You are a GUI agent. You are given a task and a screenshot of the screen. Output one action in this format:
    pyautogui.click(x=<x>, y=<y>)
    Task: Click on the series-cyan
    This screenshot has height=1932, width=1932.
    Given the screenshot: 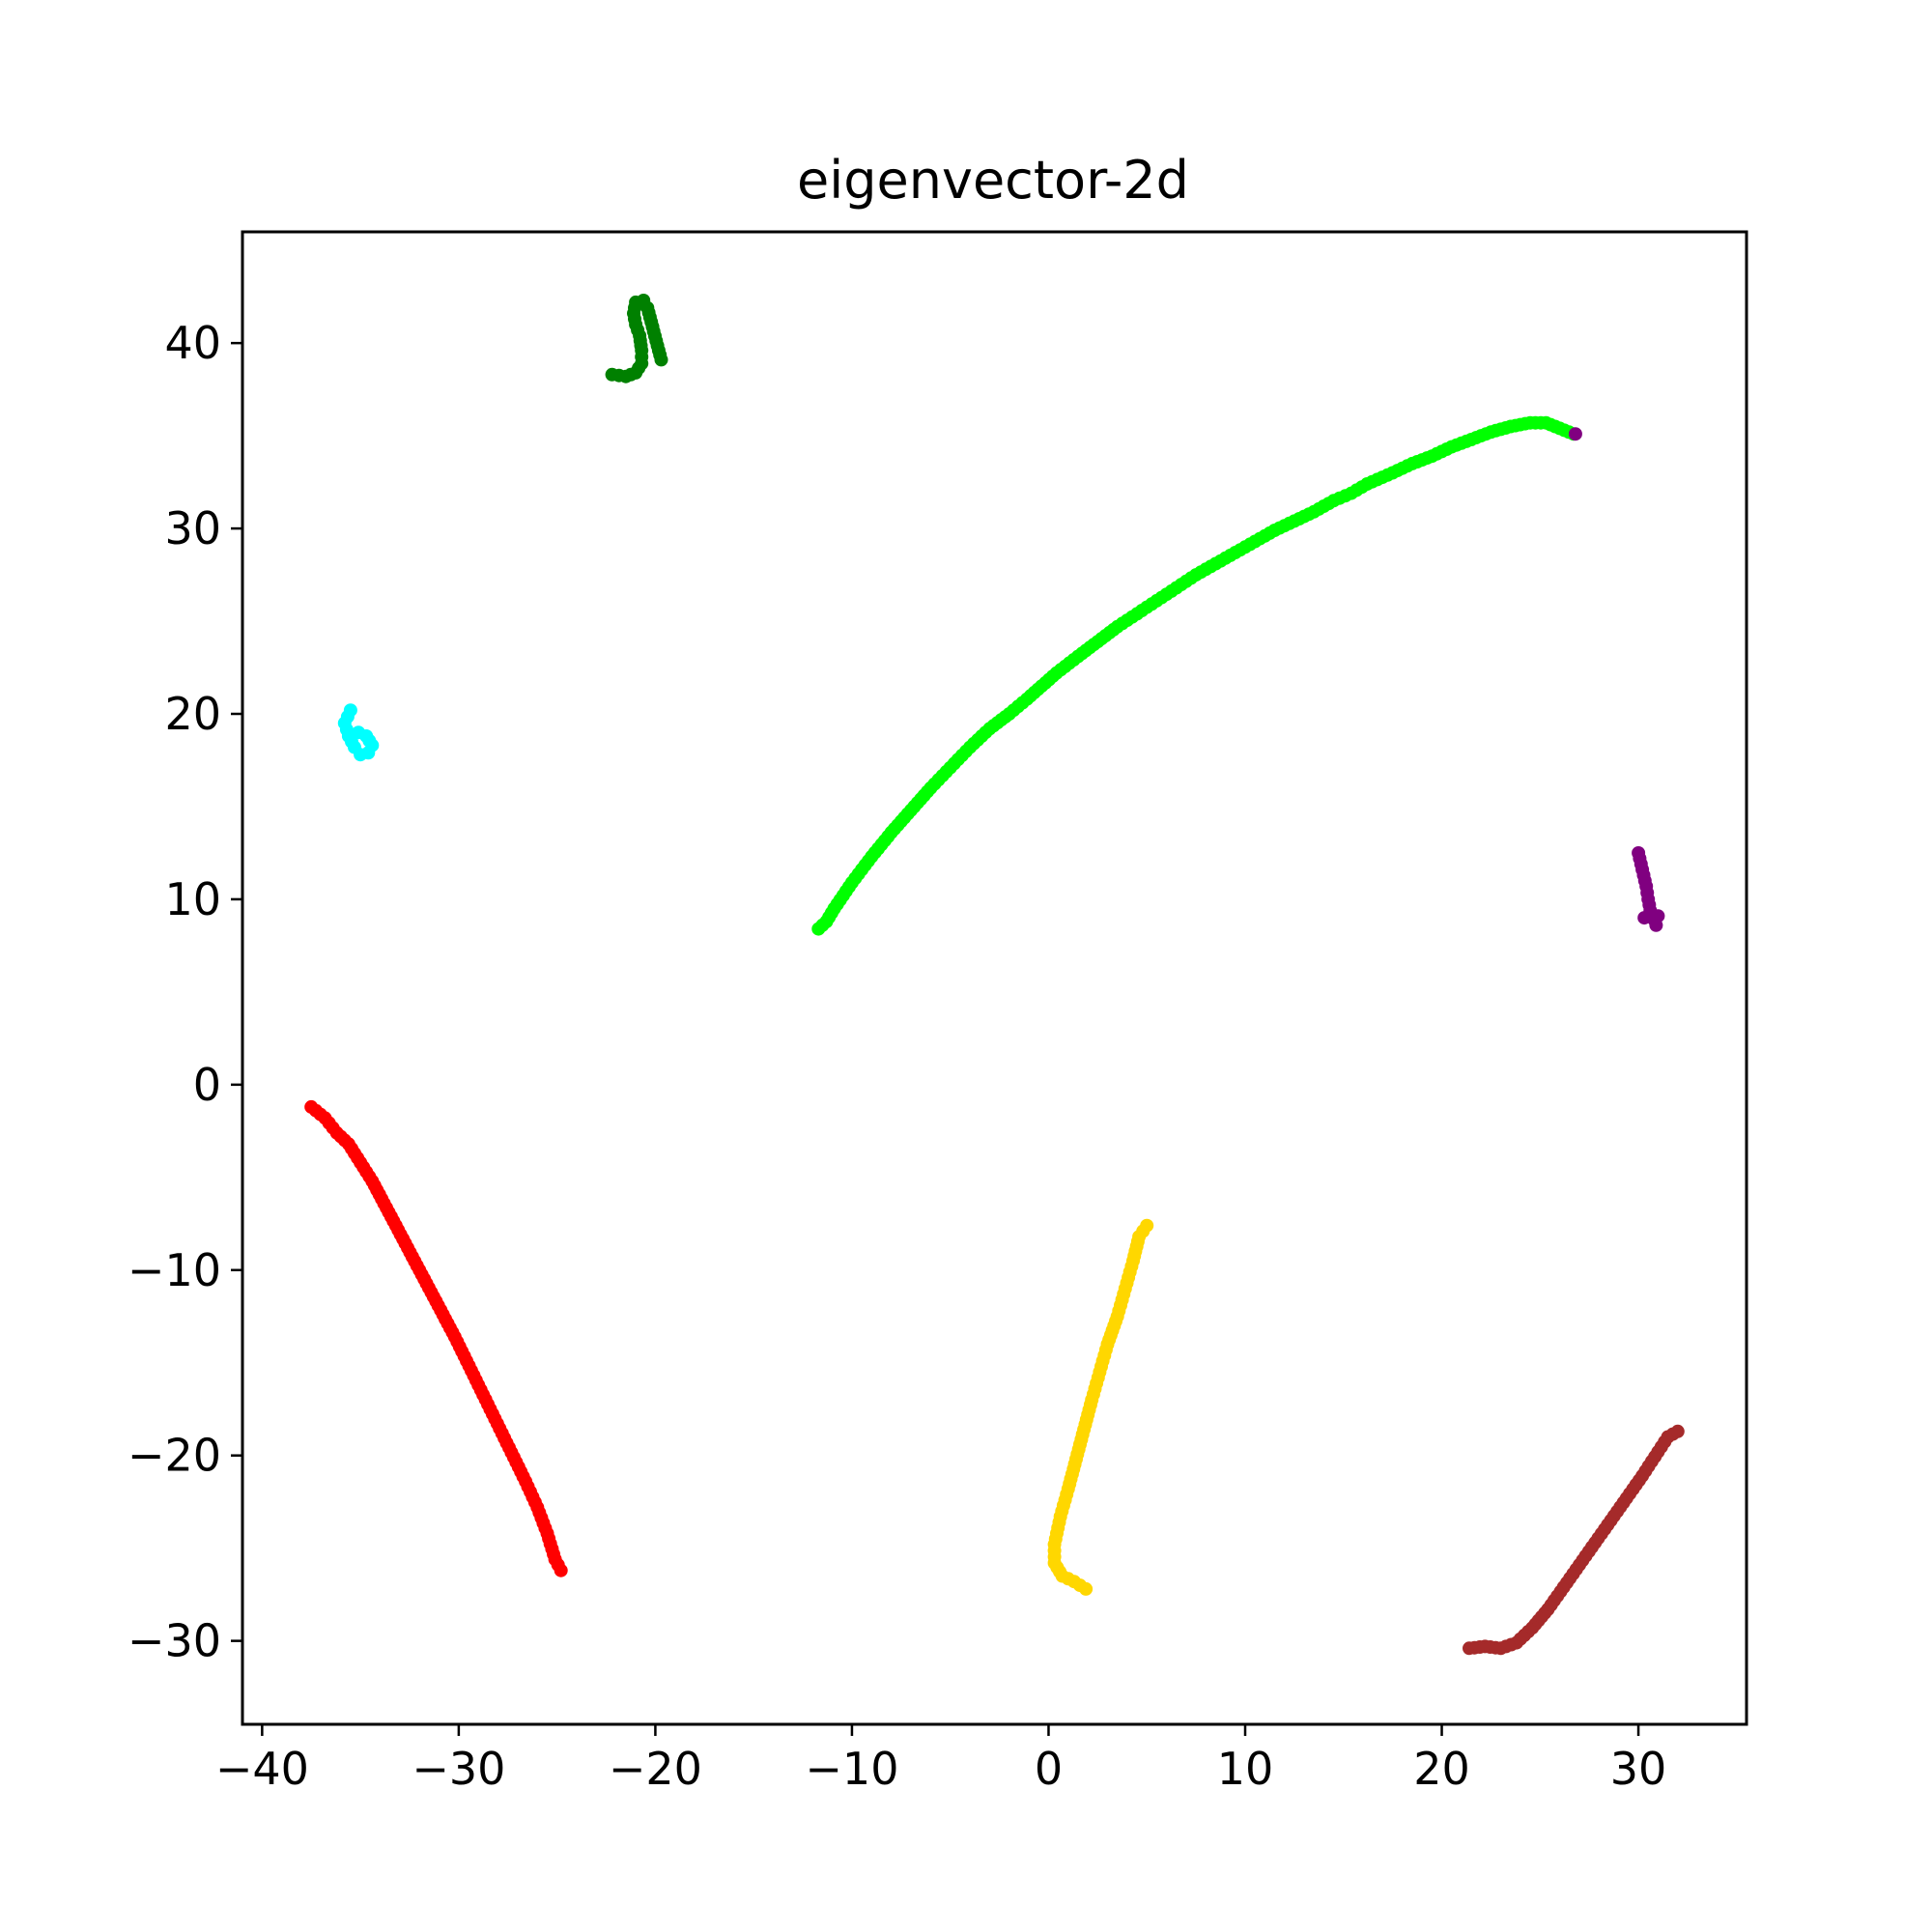 What is the action you would take?
    pyautogui.click(x=358, y=732)
    